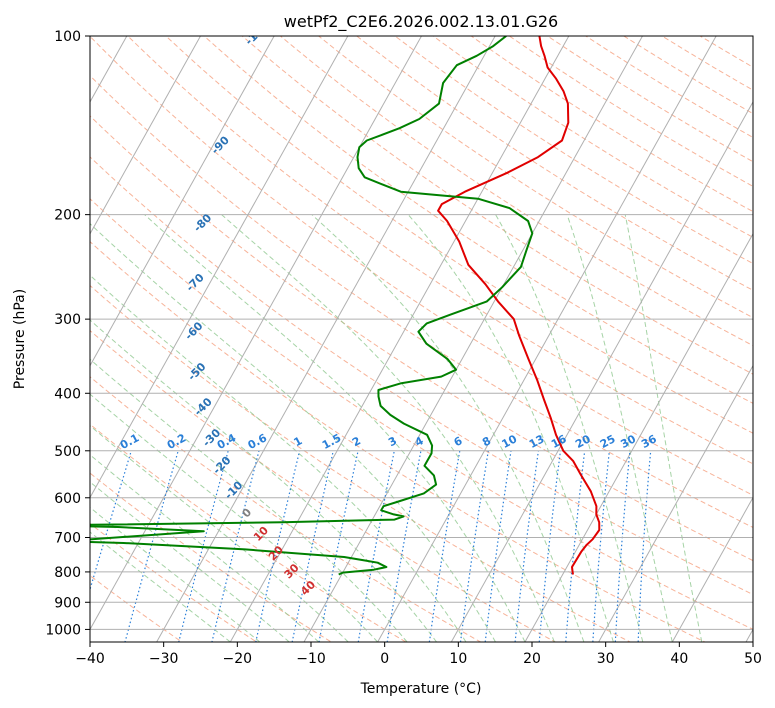 This screenshot has height=708, width=775. I want to click on mixing-ratio-label: 10, so click(510, 441).